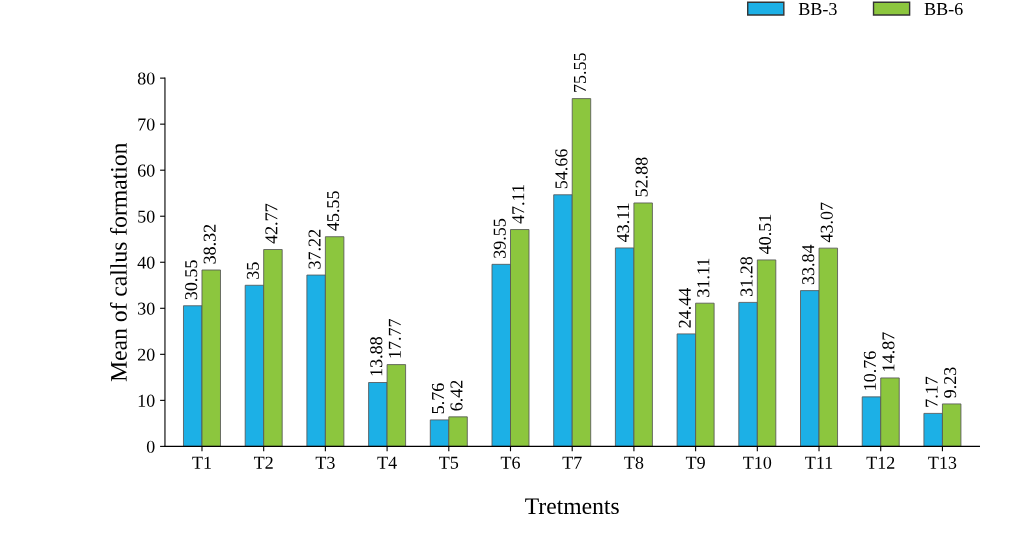 Image resolution: width=1031 pixels, height=558 pixels. I want to click on y-tick-label: 20, so click(146, 354).